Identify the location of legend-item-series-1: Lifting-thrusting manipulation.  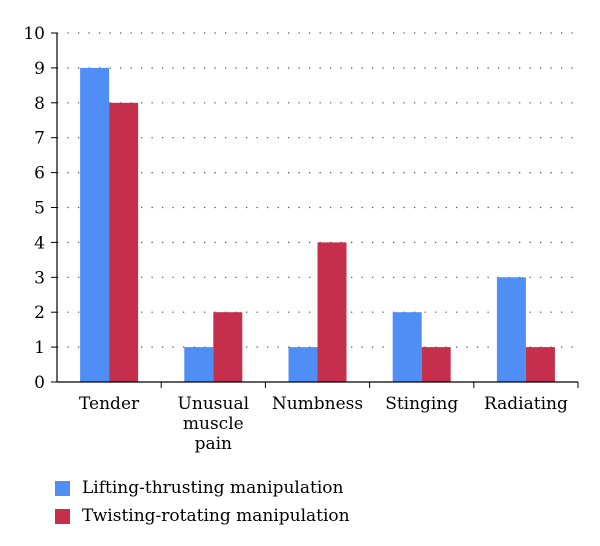
(202, 488).